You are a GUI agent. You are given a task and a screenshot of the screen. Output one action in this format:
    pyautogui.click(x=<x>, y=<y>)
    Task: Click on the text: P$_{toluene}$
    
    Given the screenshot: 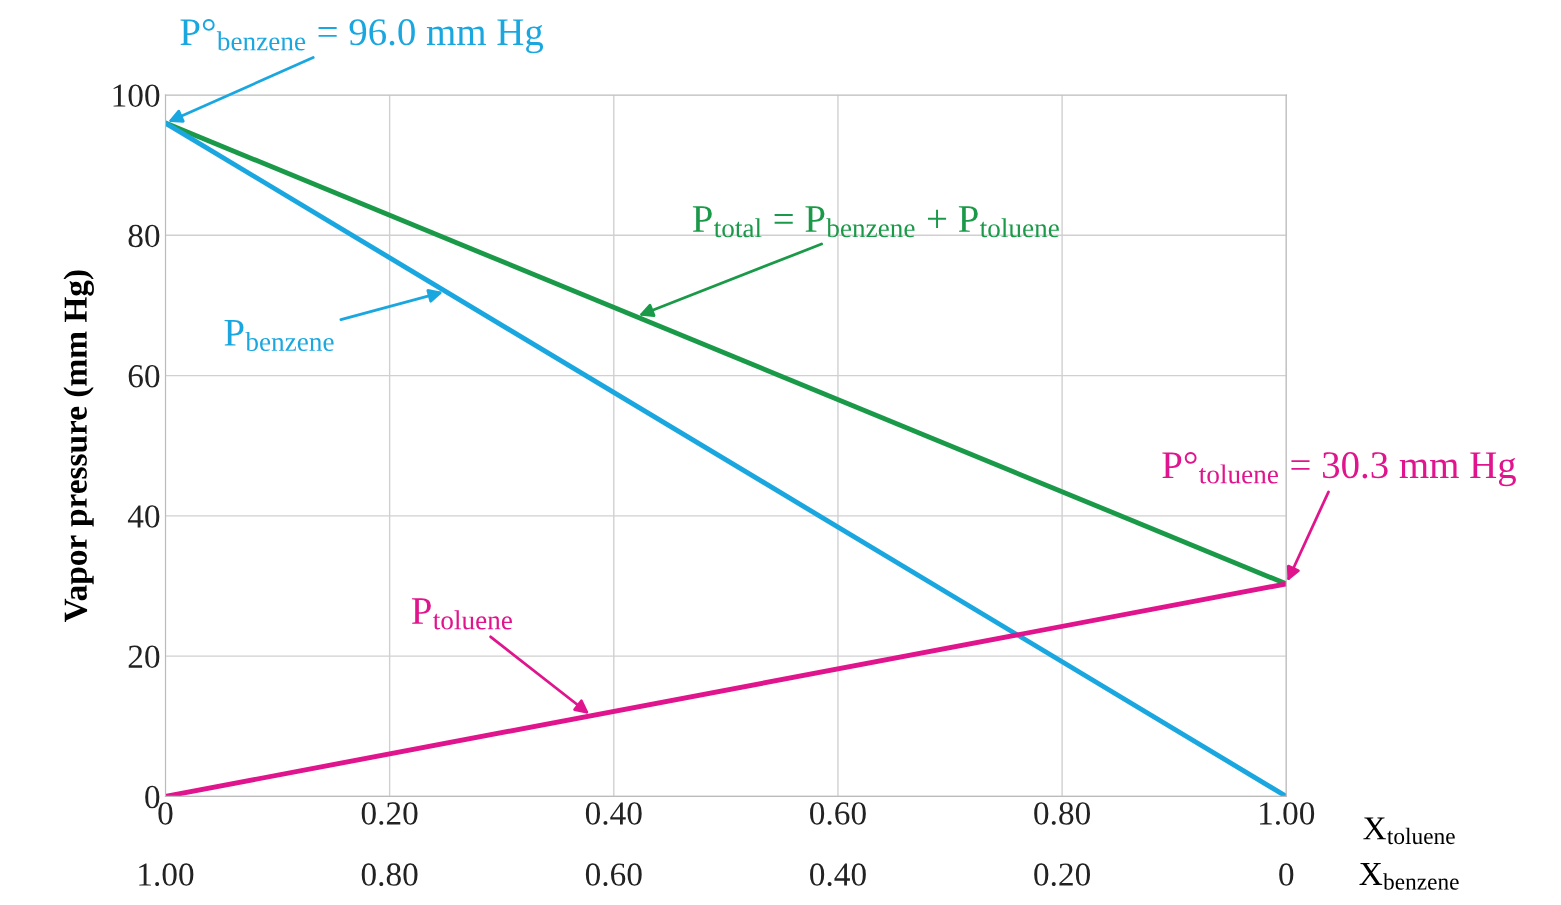 What is the action you would take?
    pyautogui.click(x=461, y=614)
    